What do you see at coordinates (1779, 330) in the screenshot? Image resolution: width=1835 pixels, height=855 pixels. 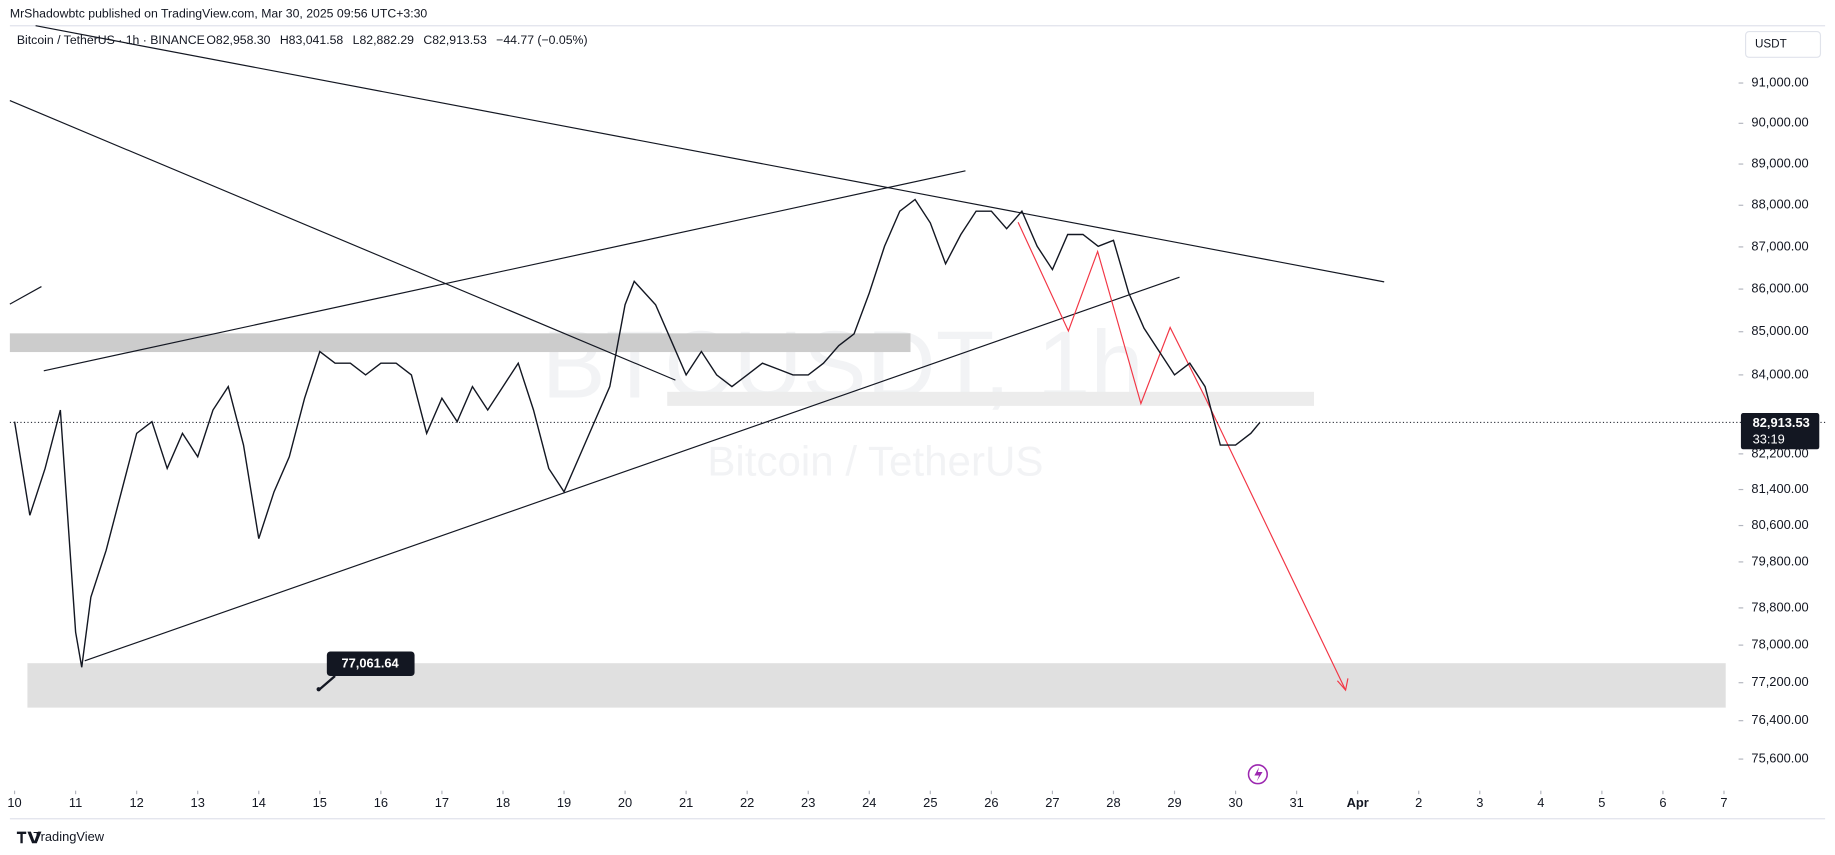 I see `y-tick-label: 85,000.00` at bounding box center [1779, 330].